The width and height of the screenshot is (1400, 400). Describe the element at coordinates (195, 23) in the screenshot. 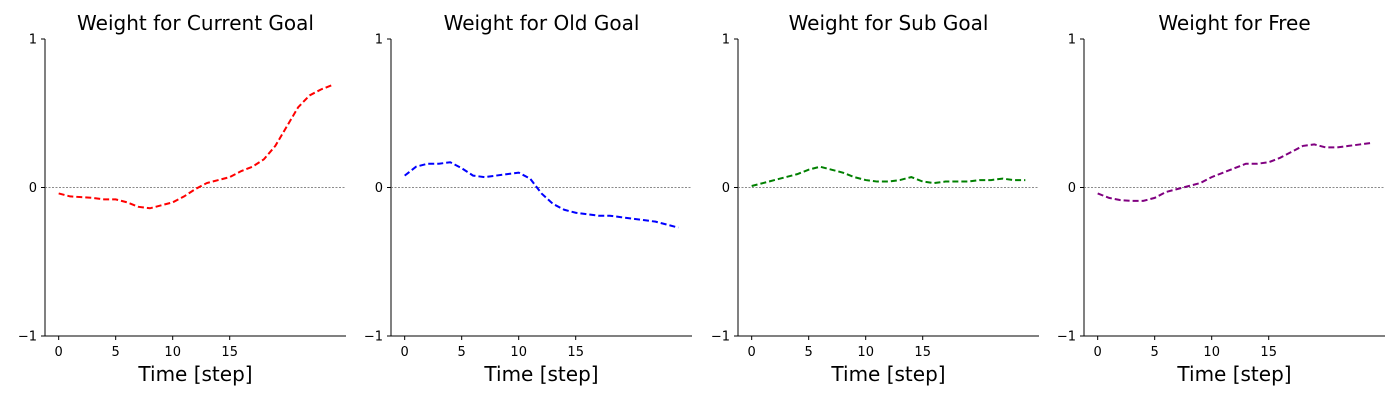

I see `chart-title: Weight for Current Goal` at that location.